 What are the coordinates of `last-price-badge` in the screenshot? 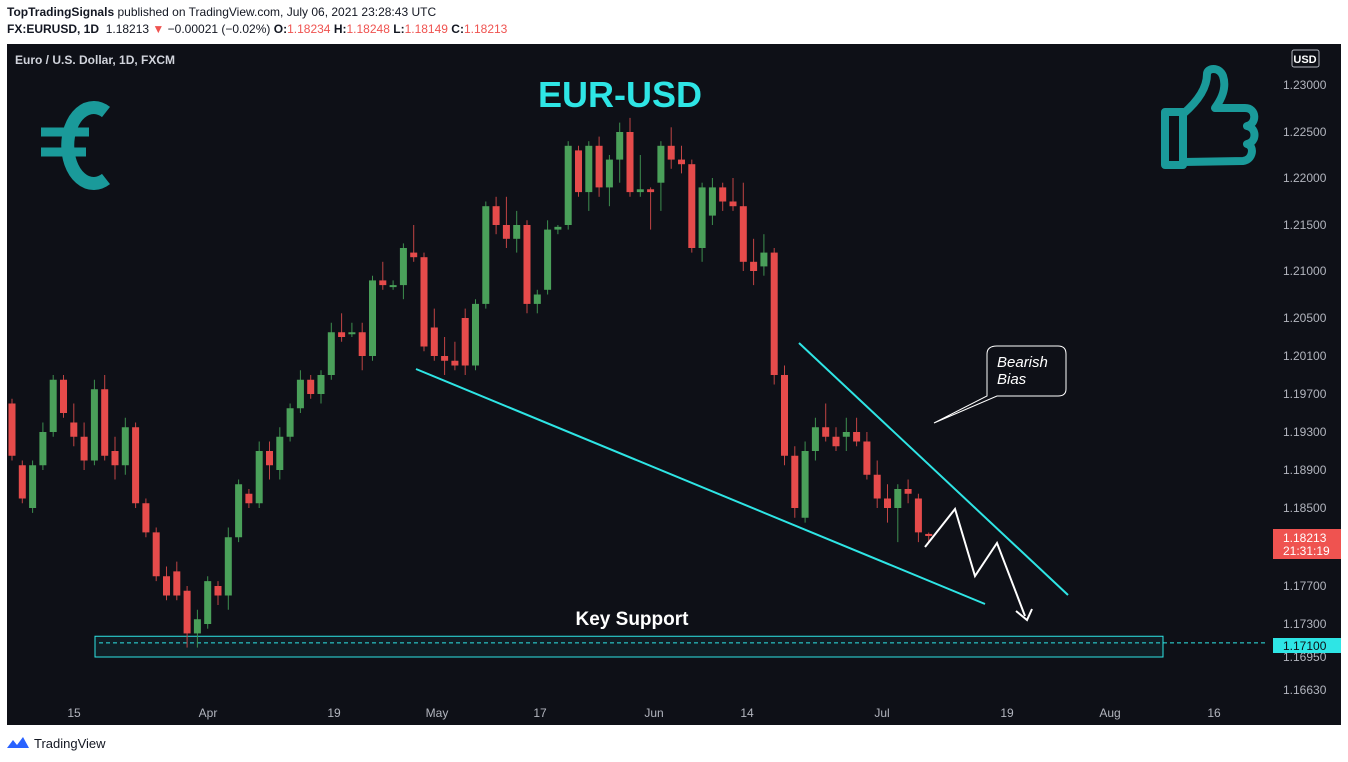 It's located at (1307, 544).